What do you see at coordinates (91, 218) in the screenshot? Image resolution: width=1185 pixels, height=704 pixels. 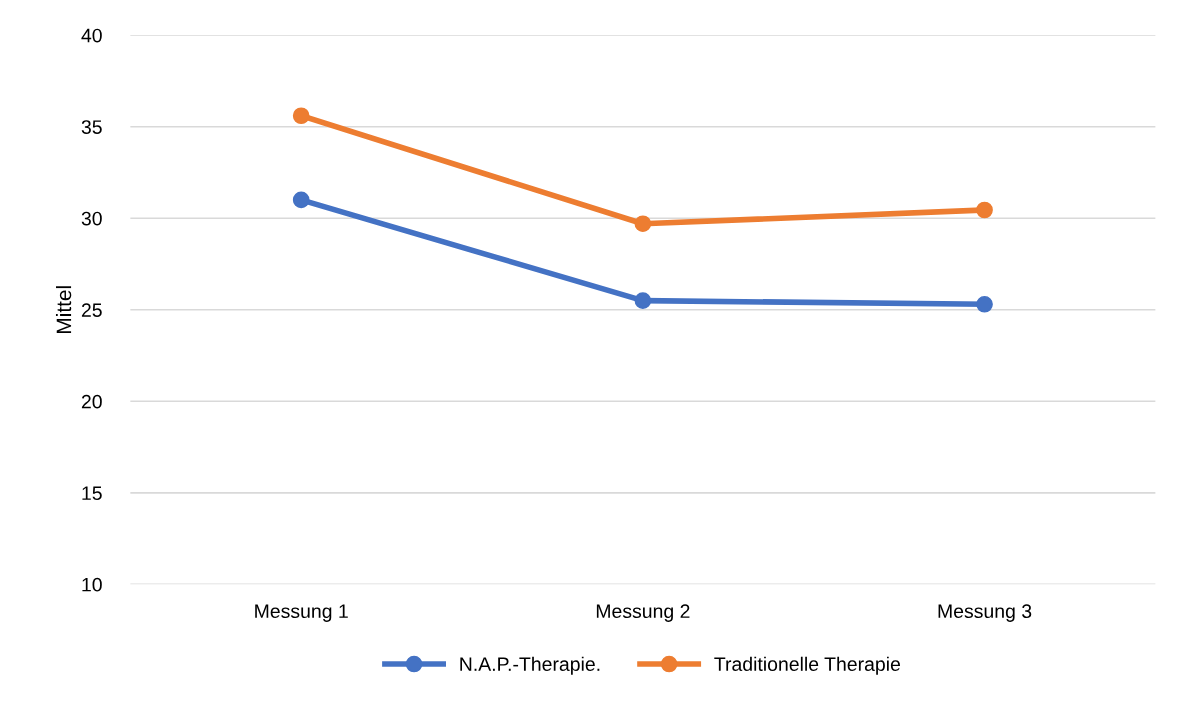 I see `y-tick-label: 30` at bounding box center [91, 218].